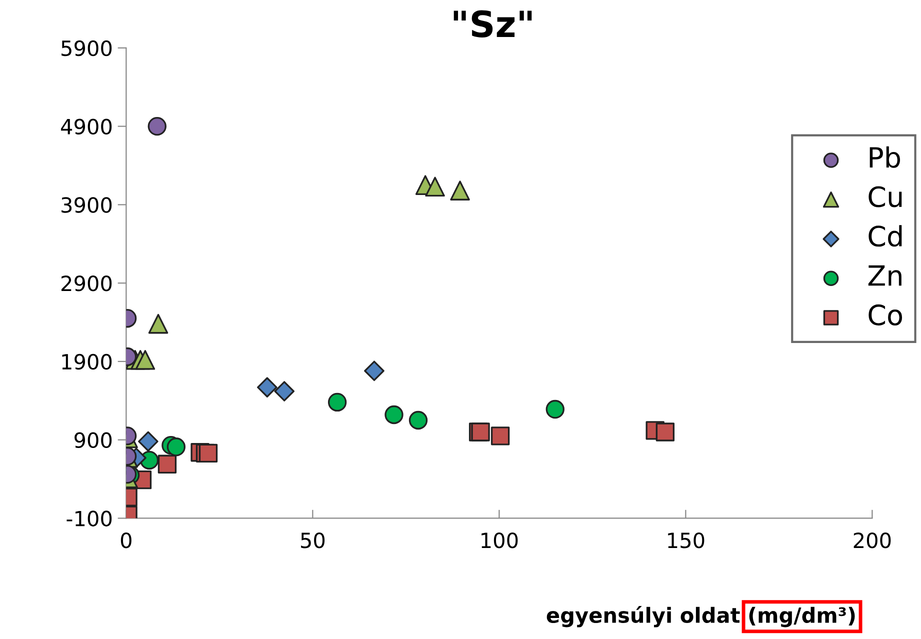  I want to click on y-tick-label: 4900, so click(86, 126).